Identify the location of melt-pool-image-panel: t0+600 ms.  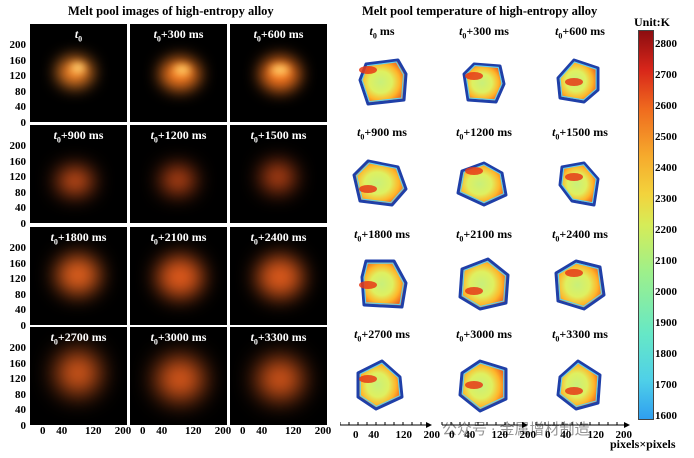
(278, 73).